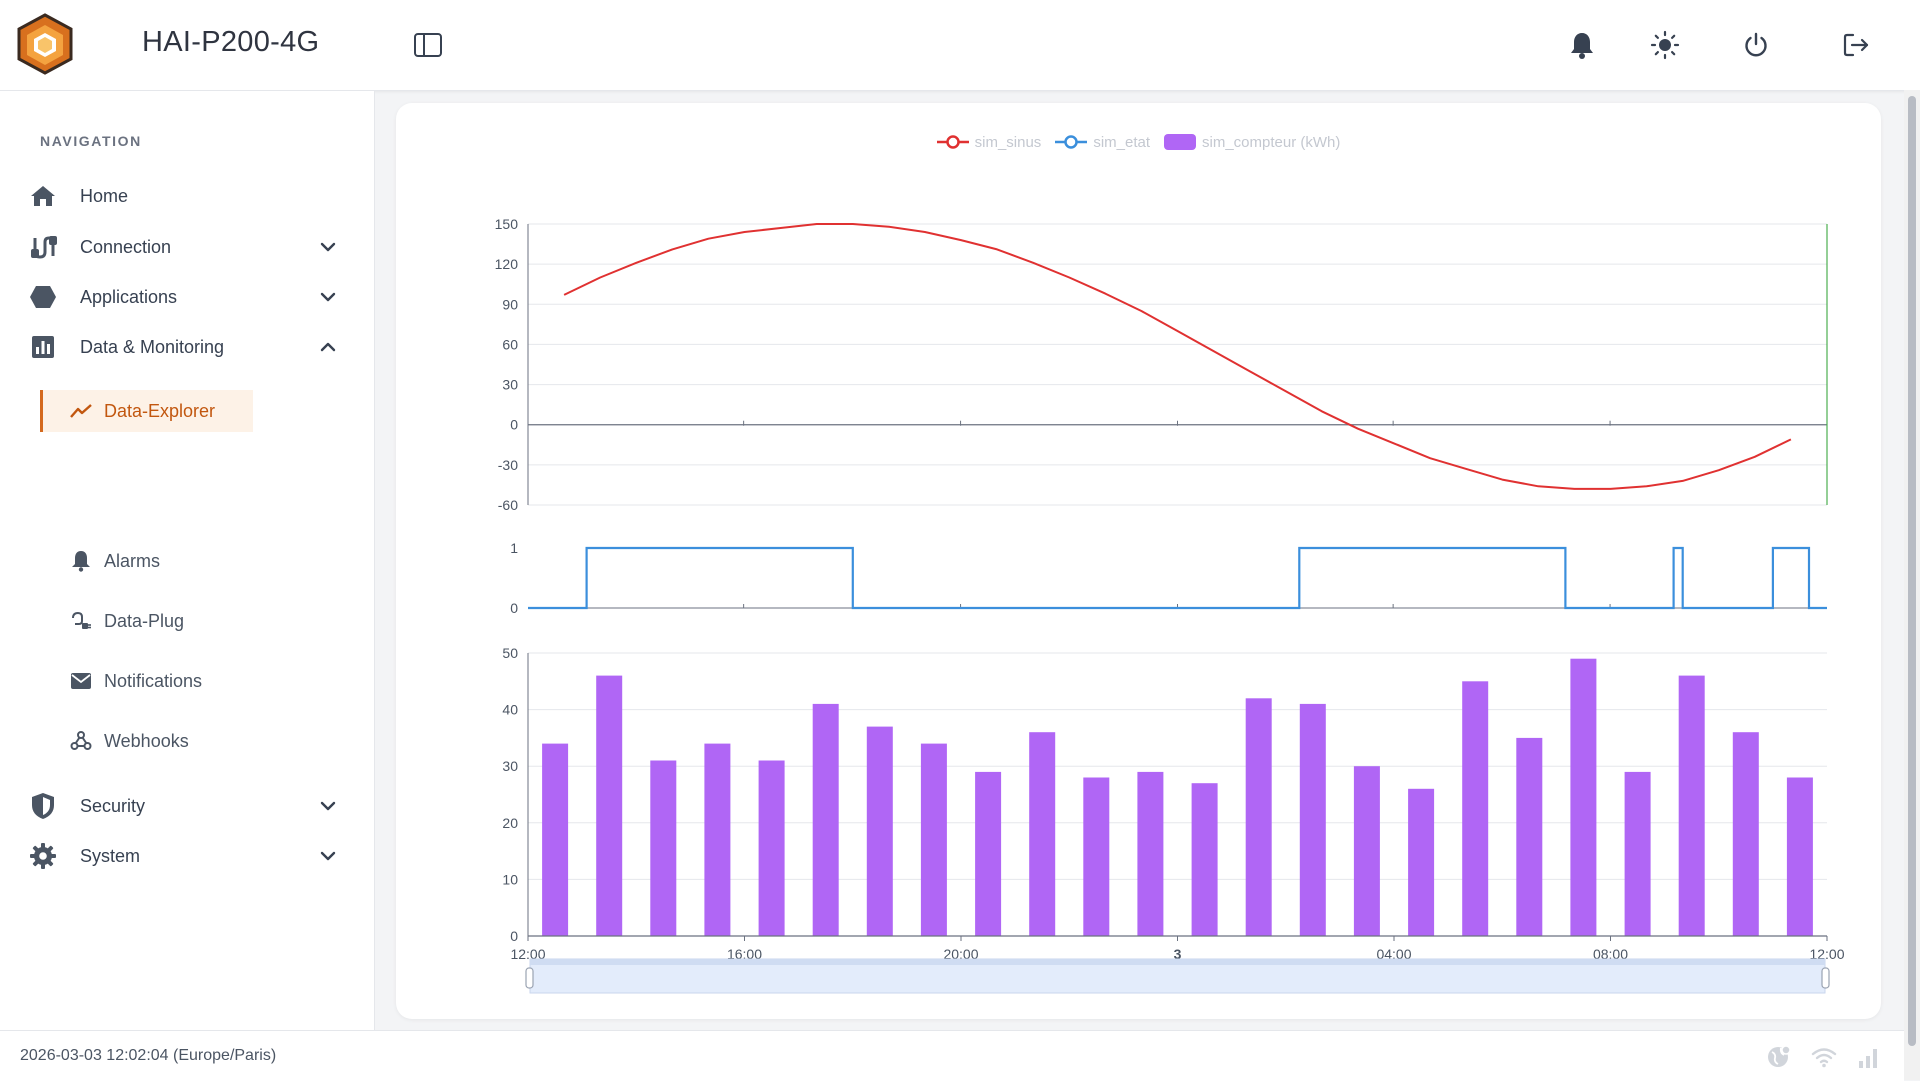 Image resolution: width=1920 pixels, height=1081 pixels. What do you see at coordinates (1271, 142) in the screenshot?
I see `legend-label: sim_compteur (kWh)` at bounding box center [1271, 142].